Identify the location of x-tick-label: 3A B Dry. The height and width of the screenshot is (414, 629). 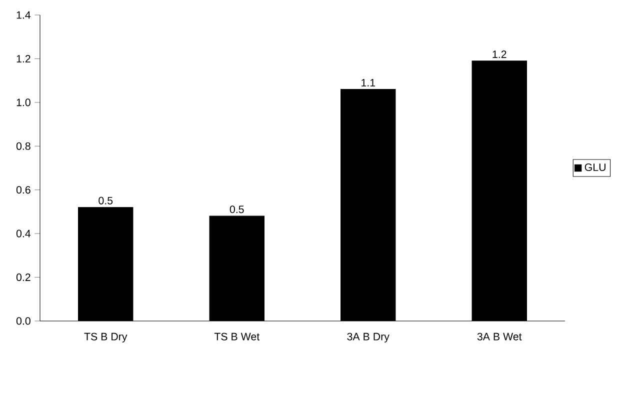
(368, 337).